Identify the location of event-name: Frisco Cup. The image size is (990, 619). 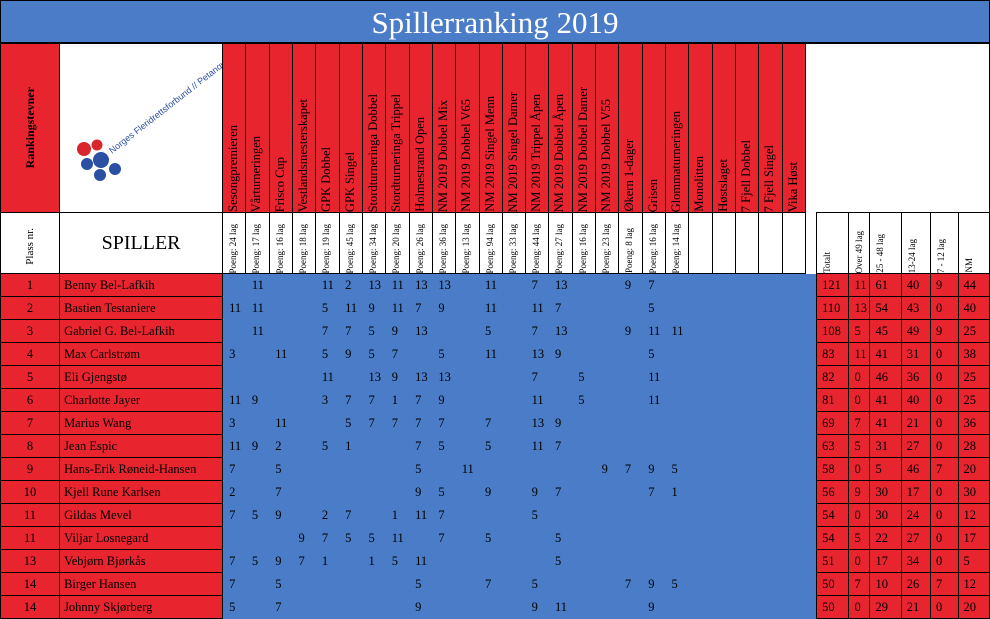
(279, 184).